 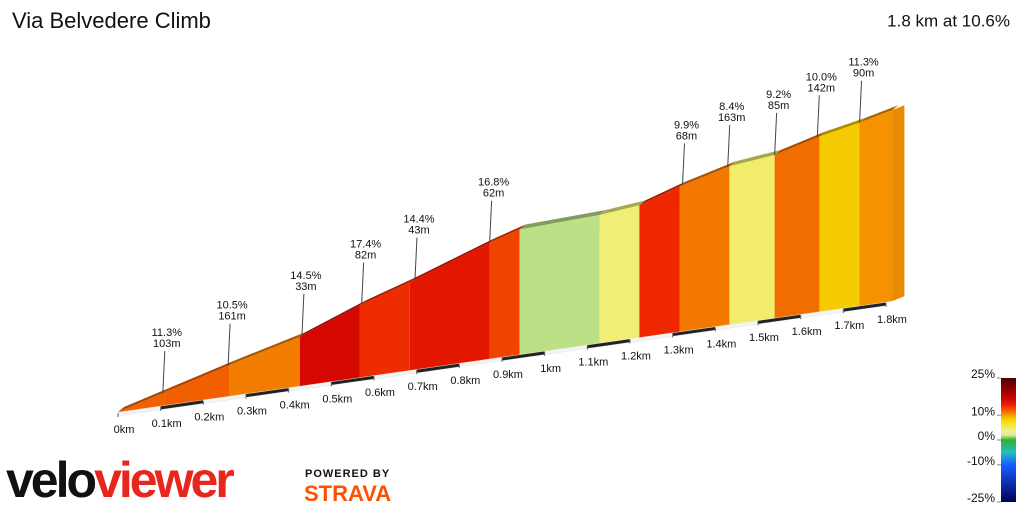 I want to click on chart-title: Via Belvedere Climb, so click(x=111, y=20).